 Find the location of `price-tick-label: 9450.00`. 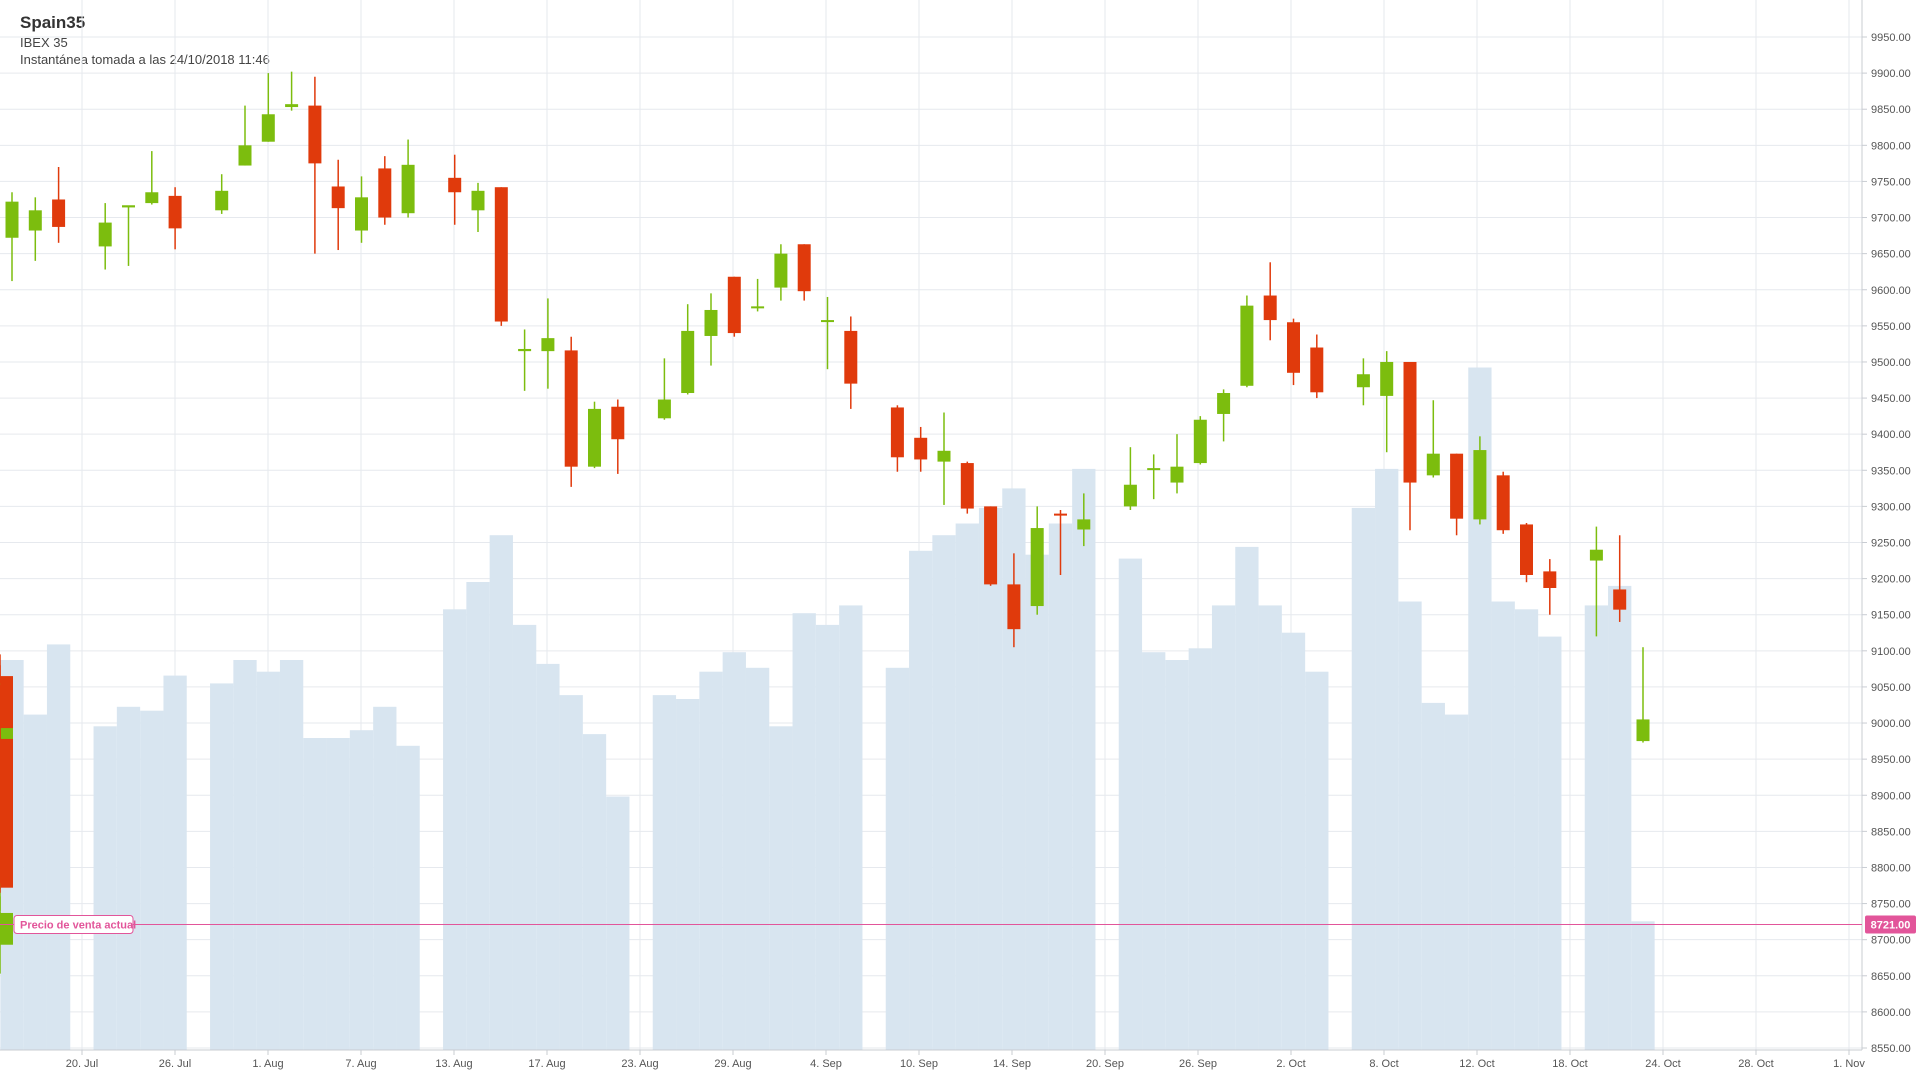

price-tick-label: 9450.00 is located at coordinates (1891, 399).